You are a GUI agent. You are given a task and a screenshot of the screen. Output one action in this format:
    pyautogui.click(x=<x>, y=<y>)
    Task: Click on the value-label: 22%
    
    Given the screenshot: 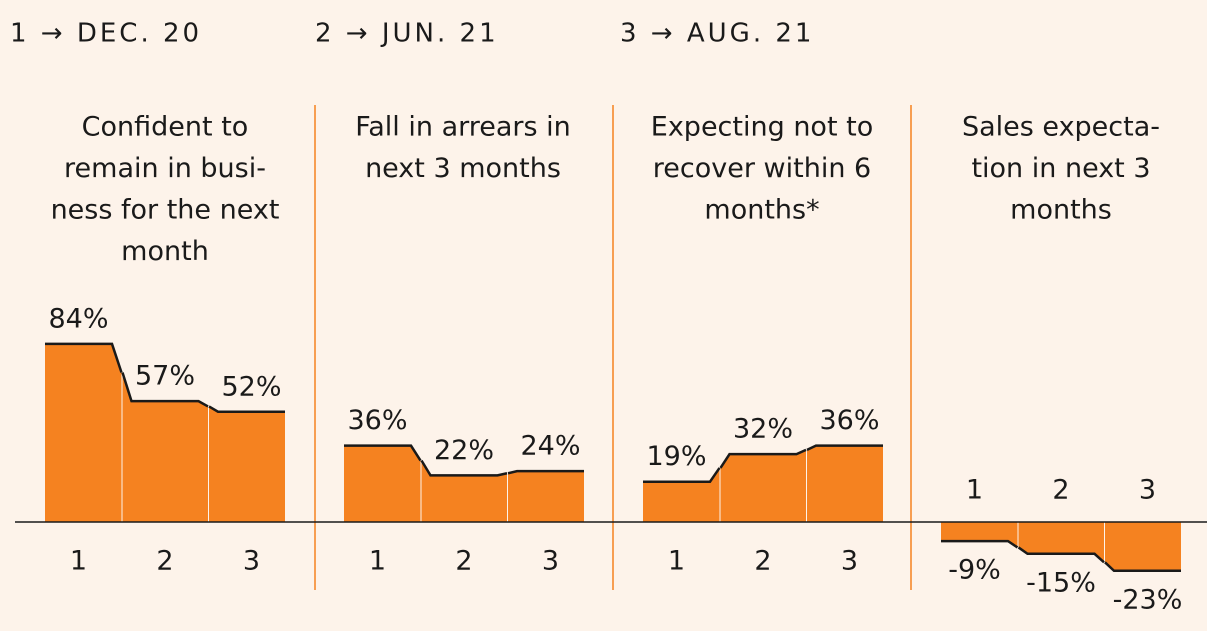 What is the action you would take?
    pyautogui.click(x=464, y=450)
    